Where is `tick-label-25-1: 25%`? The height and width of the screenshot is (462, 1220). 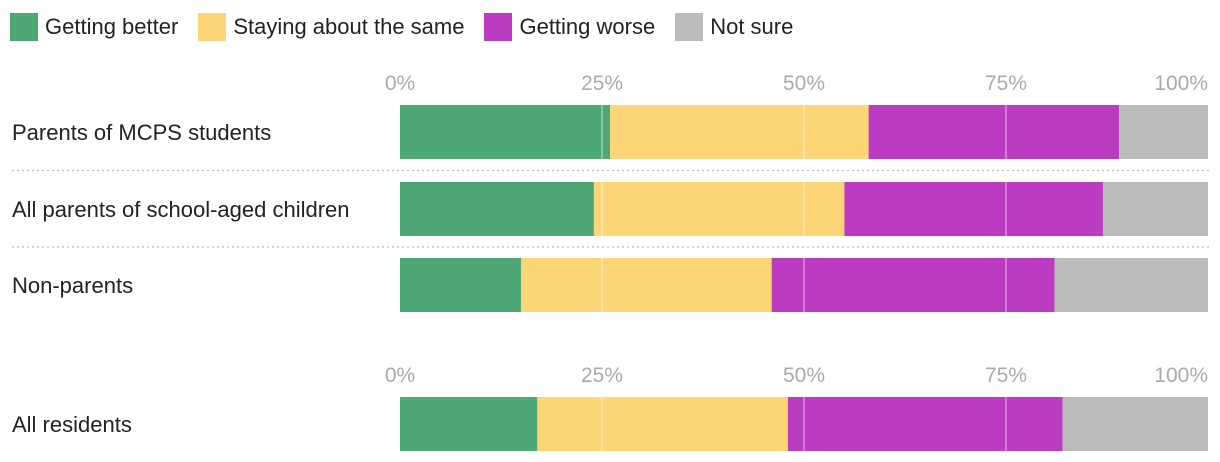 tick-label-25-1: 25% is located at coordinates (602, 83).